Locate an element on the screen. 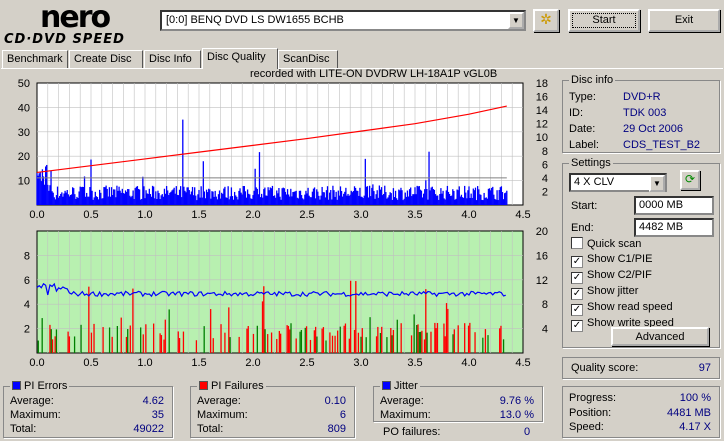  speed-label: Speed: is located at coordinates (586, 427).